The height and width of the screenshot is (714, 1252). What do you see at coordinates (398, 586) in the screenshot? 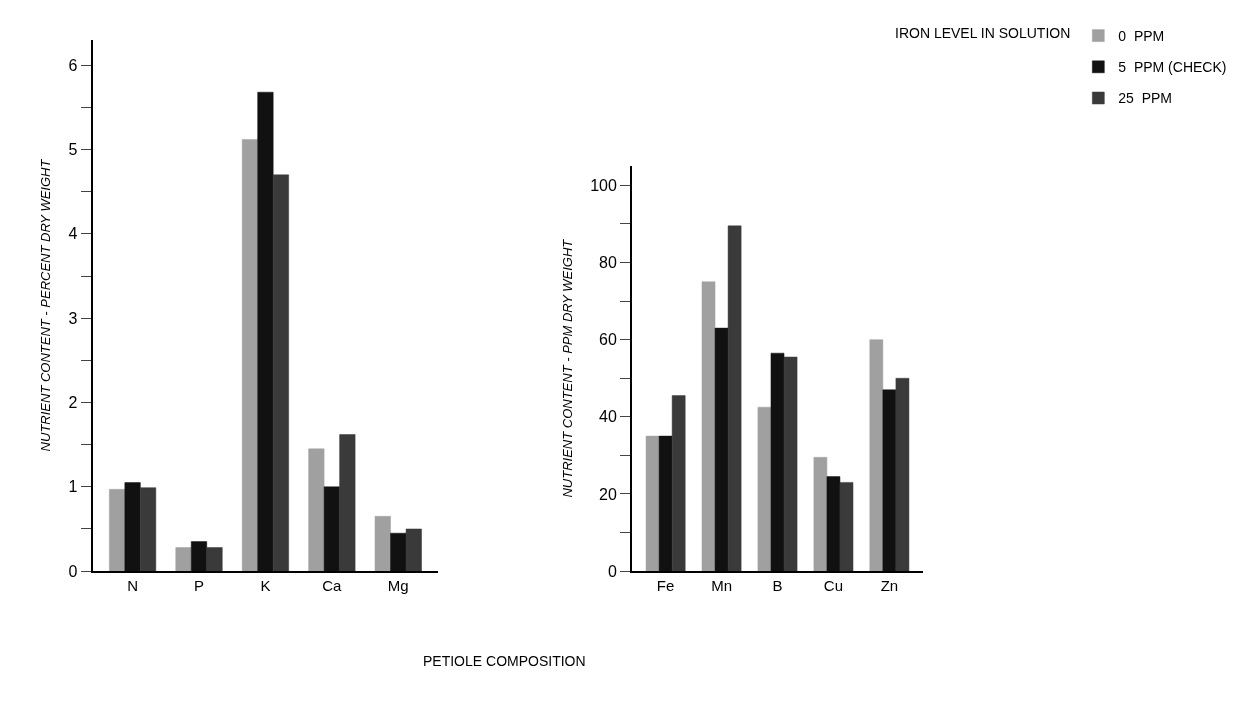
I see `x-tick-label: Mg` at bounding box center [398, 586].